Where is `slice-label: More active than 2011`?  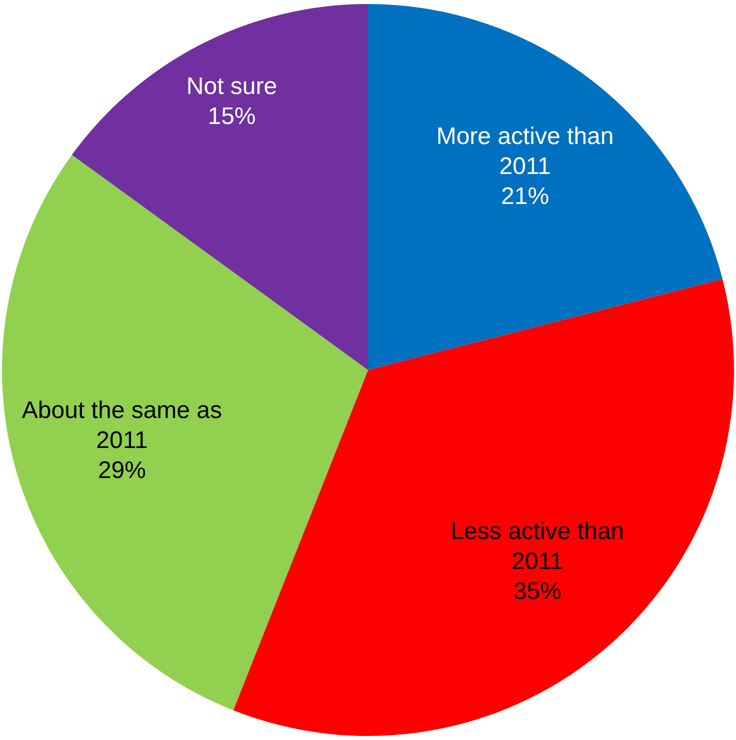 slice-label: More active than 2011 is located at coordinates (525, 151).